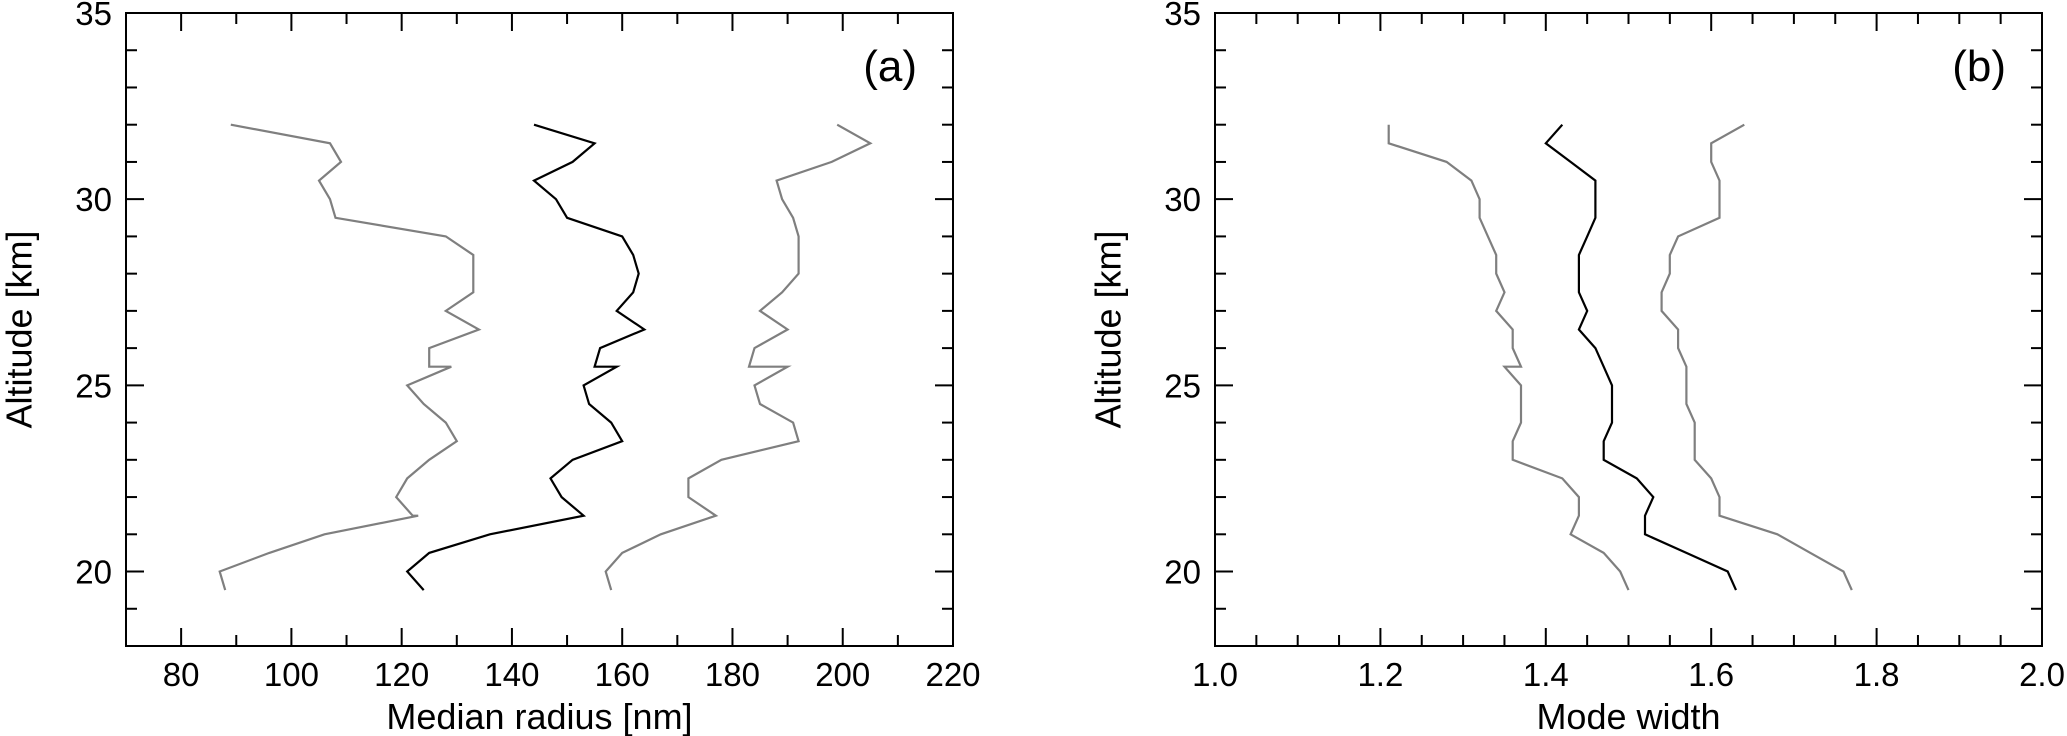 The image size is (2067, 736). Describe the element at coordinates (842, 674) in the screenshot. I see `x-tick-label: 200` at that location.